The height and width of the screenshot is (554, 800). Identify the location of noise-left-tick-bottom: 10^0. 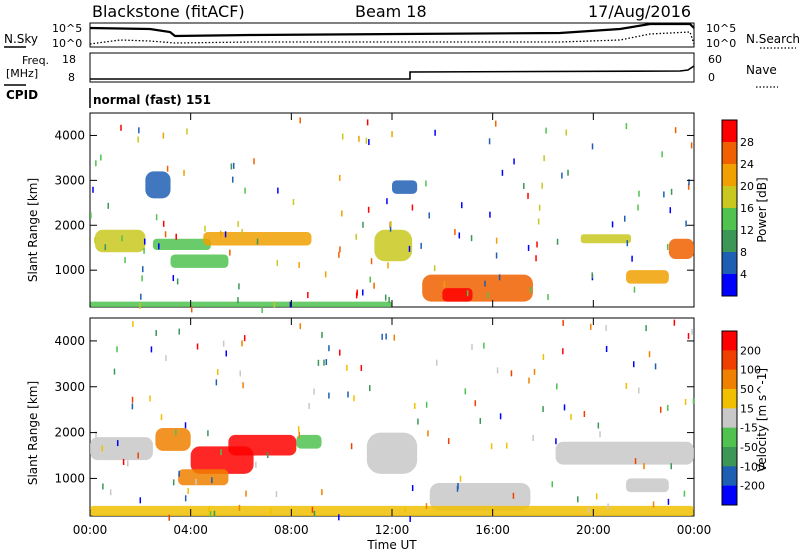
(67, 43).